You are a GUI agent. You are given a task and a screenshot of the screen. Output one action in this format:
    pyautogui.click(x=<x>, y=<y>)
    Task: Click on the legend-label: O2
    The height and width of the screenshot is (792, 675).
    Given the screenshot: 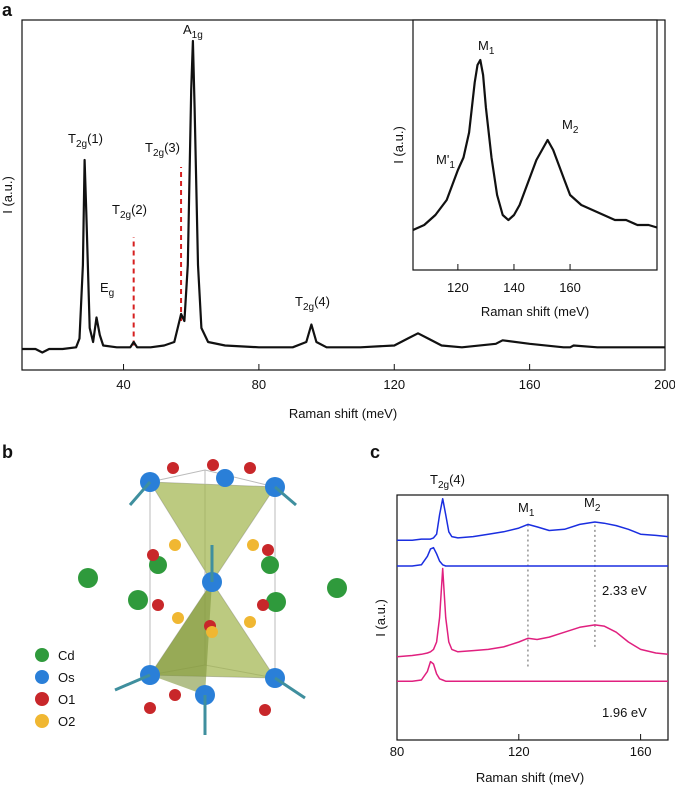 What is the action you would take?
    pyautogui.click(x=66, y=721)
    